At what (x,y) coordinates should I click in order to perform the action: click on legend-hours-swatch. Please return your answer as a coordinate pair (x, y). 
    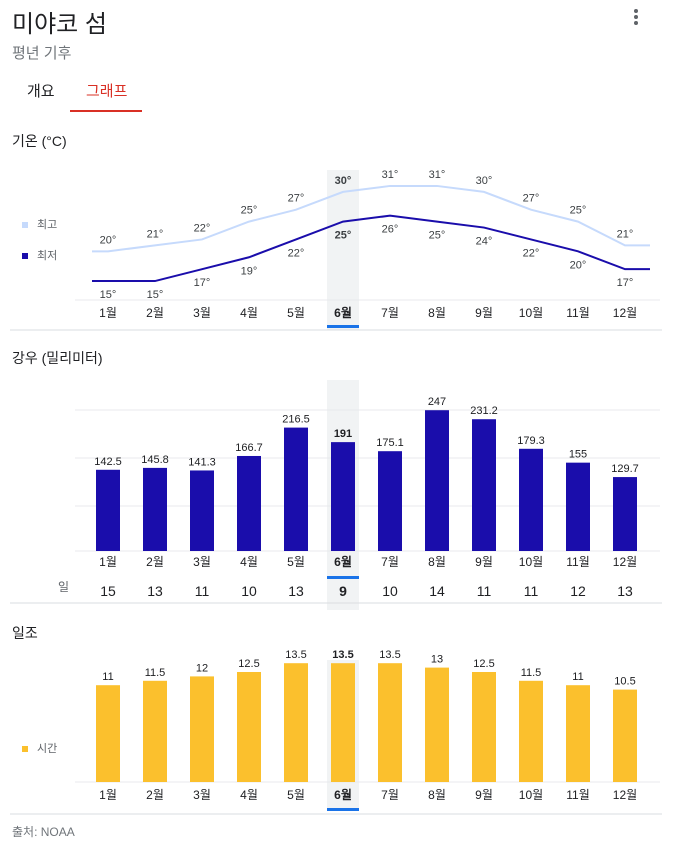
    Looking at the image, I should click on (25, 749).